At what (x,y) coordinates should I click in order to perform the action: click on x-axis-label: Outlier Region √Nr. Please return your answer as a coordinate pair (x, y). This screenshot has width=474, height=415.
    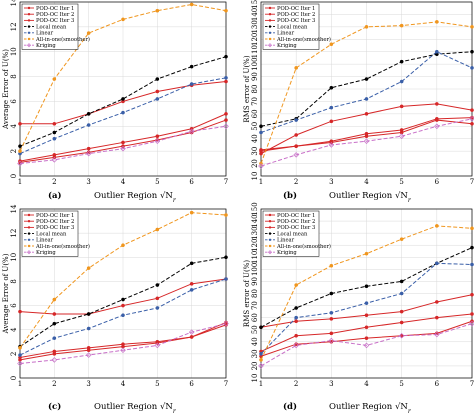
    Looking at the image, I should click on (370, 197).